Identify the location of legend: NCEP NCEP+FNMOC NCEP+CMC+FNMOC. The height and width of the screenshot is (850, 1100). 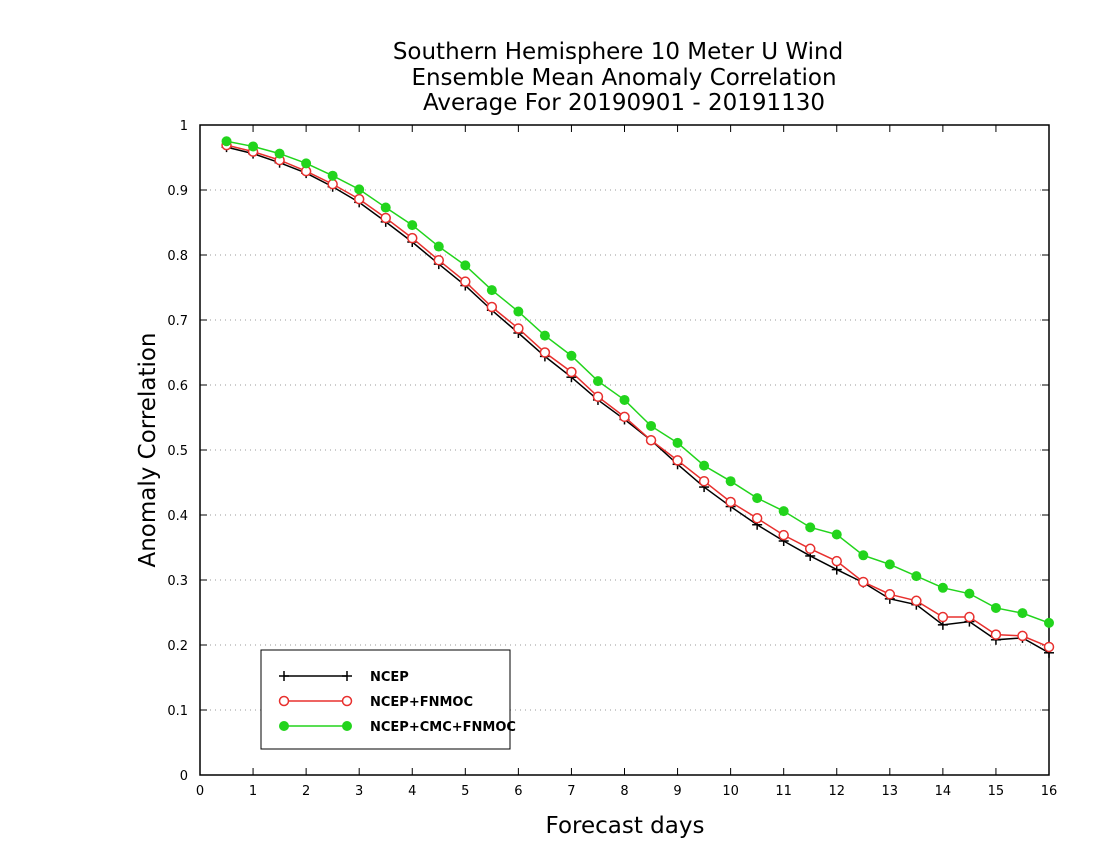
(388, 699).